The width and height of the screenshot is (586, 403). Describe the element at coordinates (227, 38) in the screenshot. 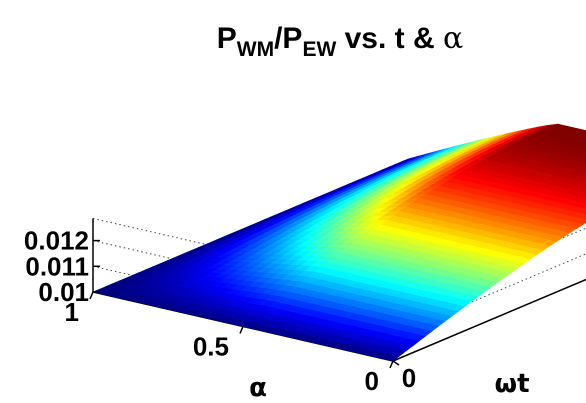

I see `title-p: P` at that location.